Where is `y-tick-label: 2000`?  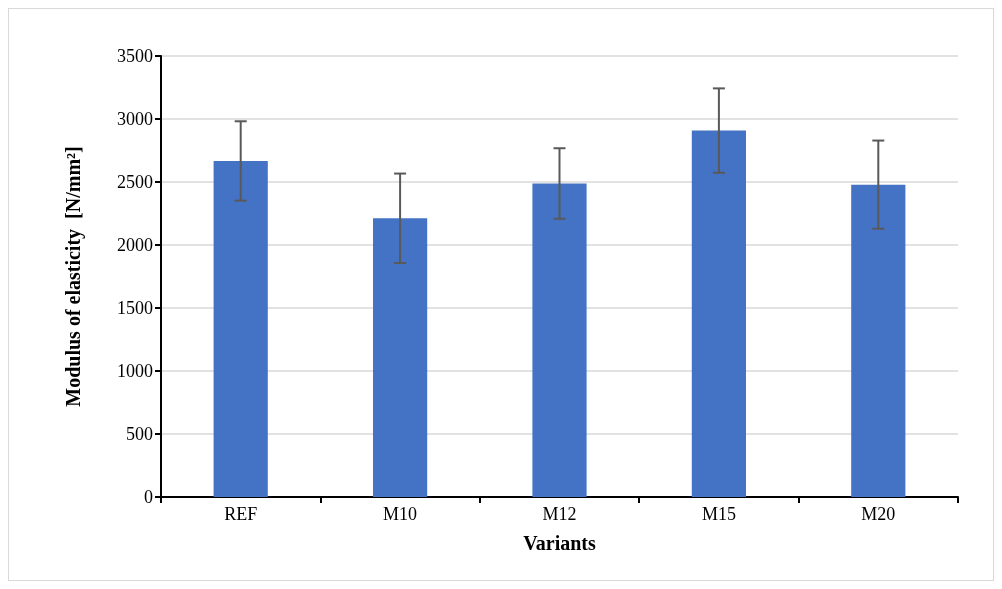 y-tick-label: 2000 is located at coordinates (135, 245).